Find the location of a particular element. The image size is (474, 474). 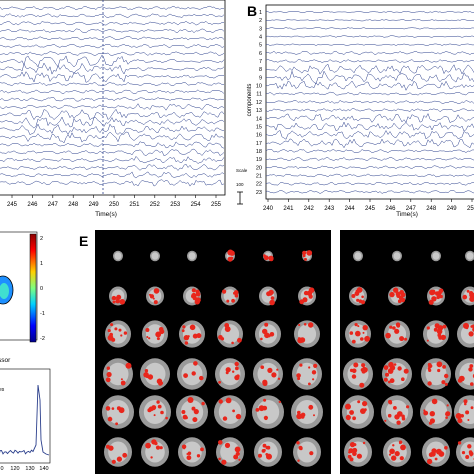

component-label: 3 is located at coordinates (260, 29).